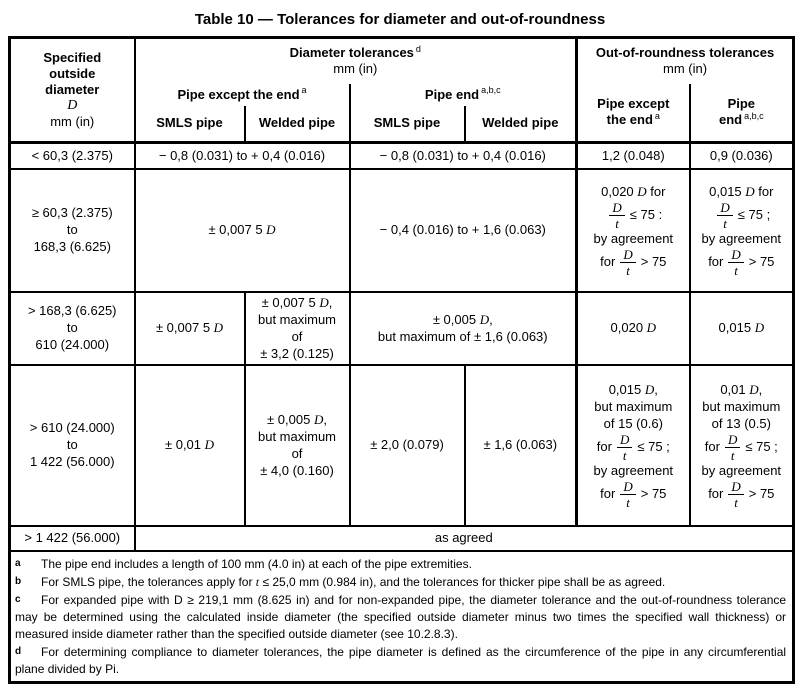 This screenshot has height=684, width=800. I want to click on range-line: ≥ 60,3 (2.375), so click(72, 212).